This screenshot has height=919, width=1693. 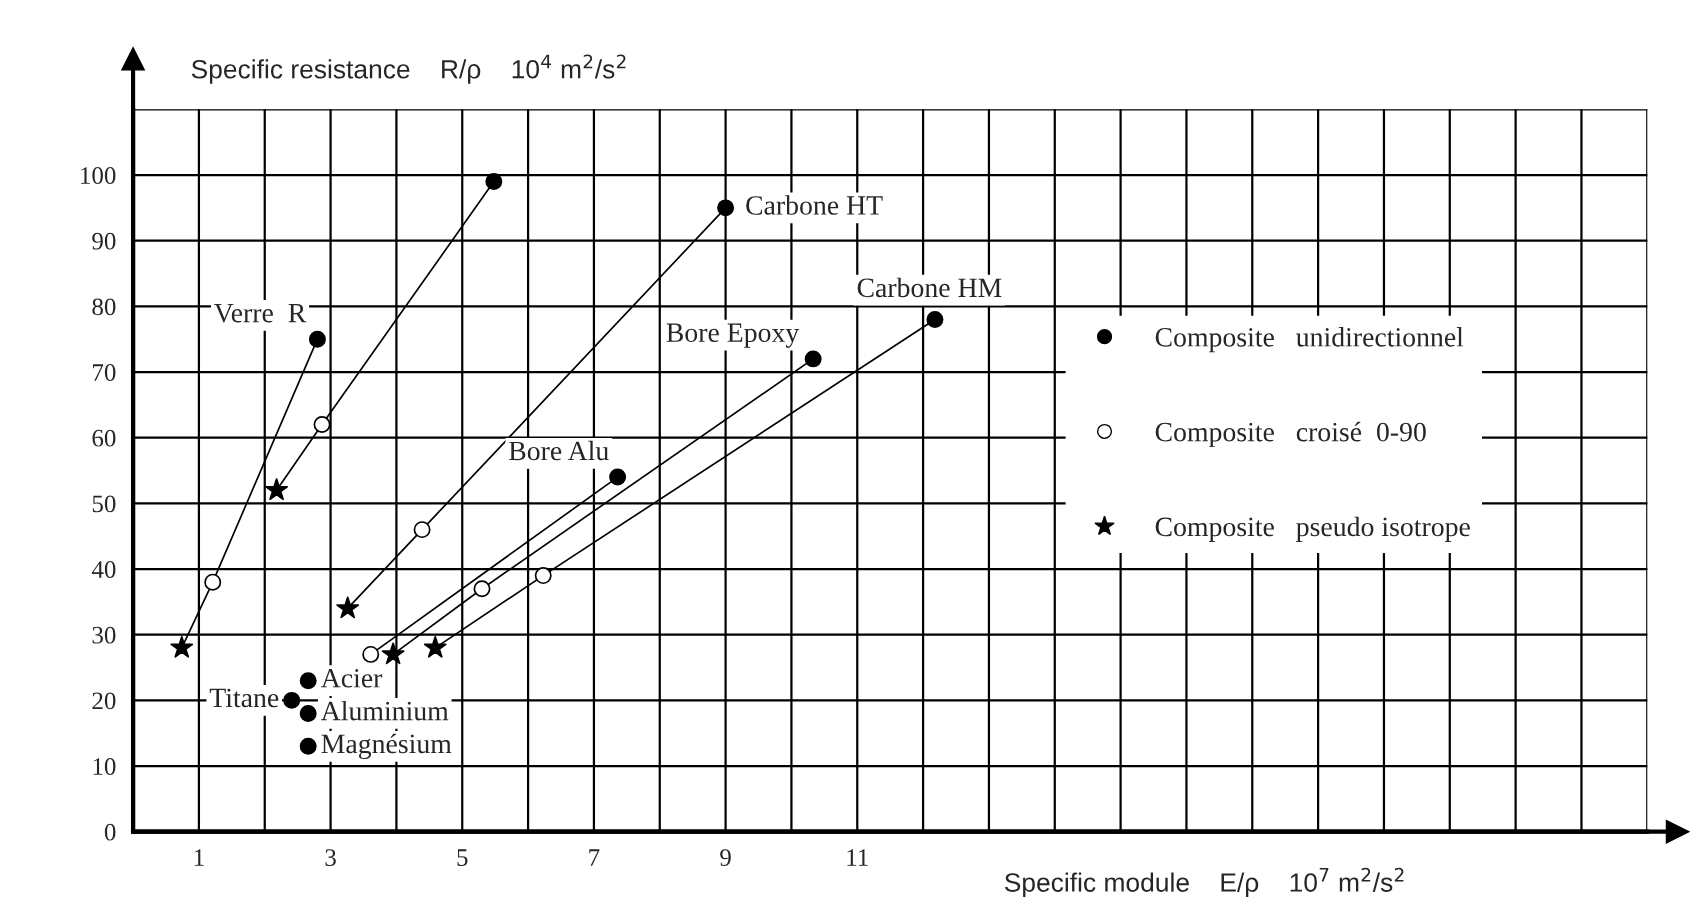 What do you see at coordinates (1312, 529) in the screenshot?
I see `legend-label: Composite pseudo isotrope` at bounding box center [1312, 529].